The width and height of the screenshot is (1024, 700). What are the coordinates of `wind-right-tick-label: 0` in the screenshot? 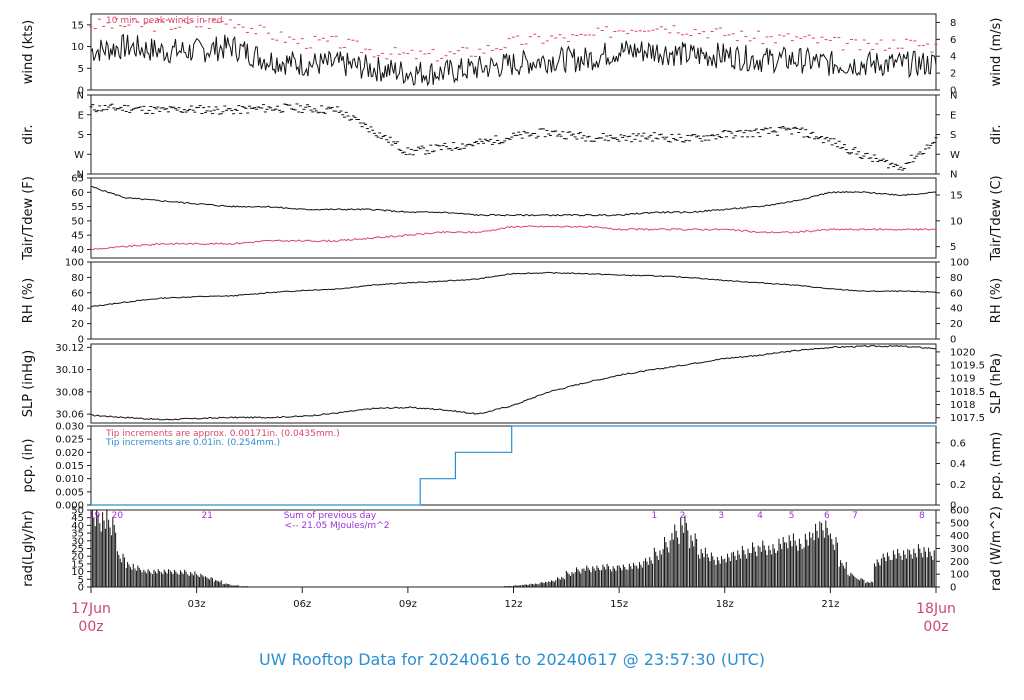 It's located at (953, 91).